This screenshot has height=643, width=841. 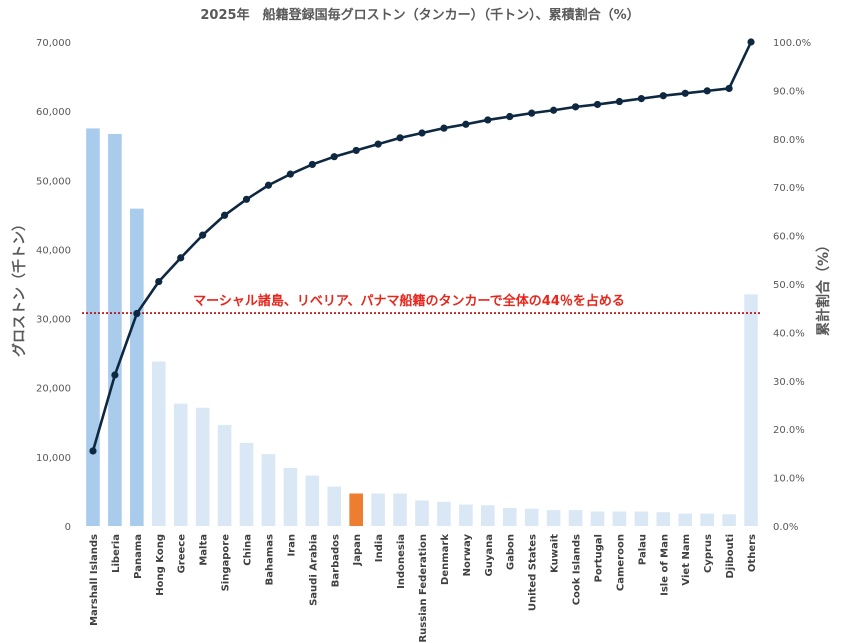 I want to click on category-label: United States, so click(x=533, y=572).